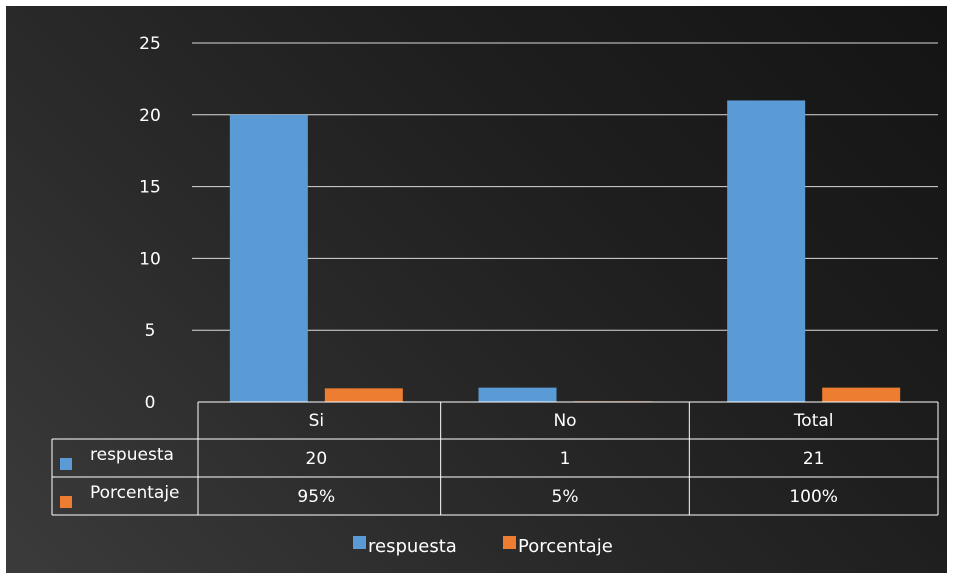  I want to click on table-legend-key-porcentaje, so click(66, 502).